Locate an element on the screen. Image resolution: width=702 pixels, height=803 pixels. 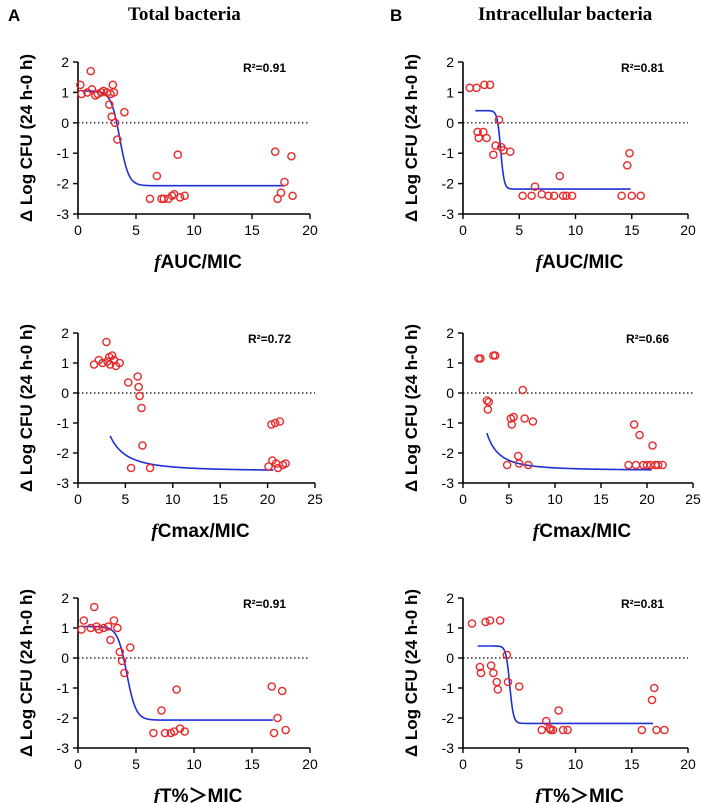
x-axis-label-text: AUC/MIC is located at coordinates (202, 262).